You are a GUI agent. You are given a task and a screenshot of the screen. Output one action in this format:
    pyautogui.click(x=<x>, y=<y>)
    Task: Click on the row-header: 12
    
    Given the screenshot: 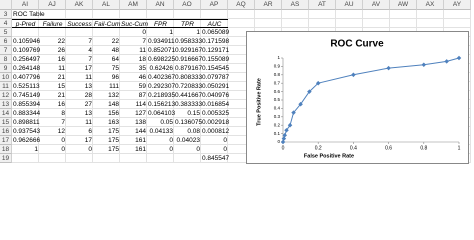 What is the action you would take?
    pyautogui.click(x=6, y=95)
    